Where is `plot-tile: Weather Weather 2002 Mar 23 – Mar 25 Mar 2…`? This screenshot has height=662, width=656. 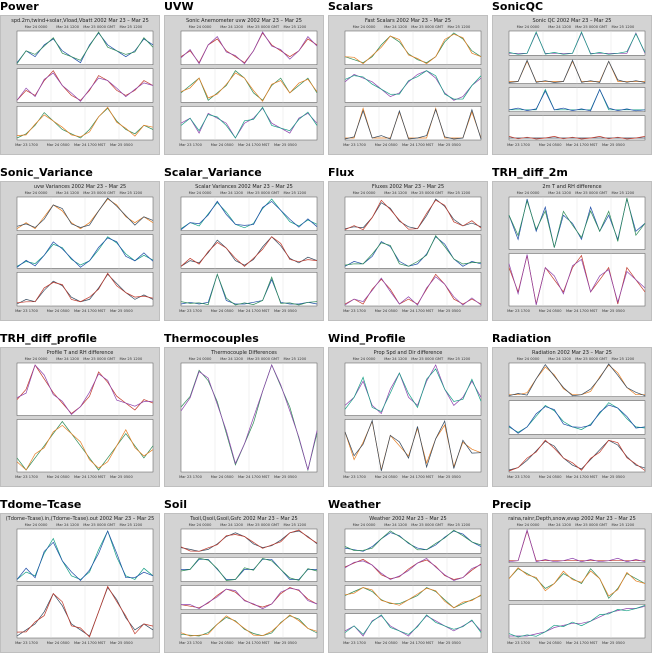
plot-tile: Weather Weather 2002 Mar 23 – Mar 25 Mar 2… is located at coordinates (408, 579).